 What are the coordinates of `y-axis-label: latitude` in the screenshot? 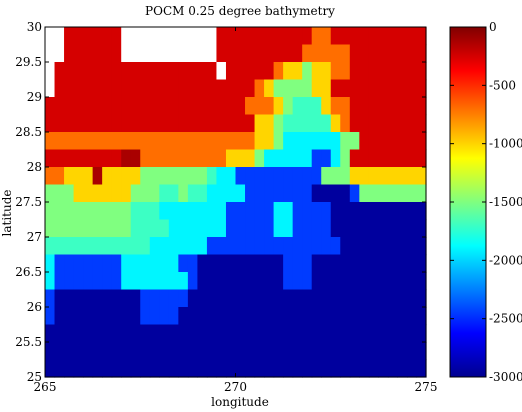 It's located at (7, 213).